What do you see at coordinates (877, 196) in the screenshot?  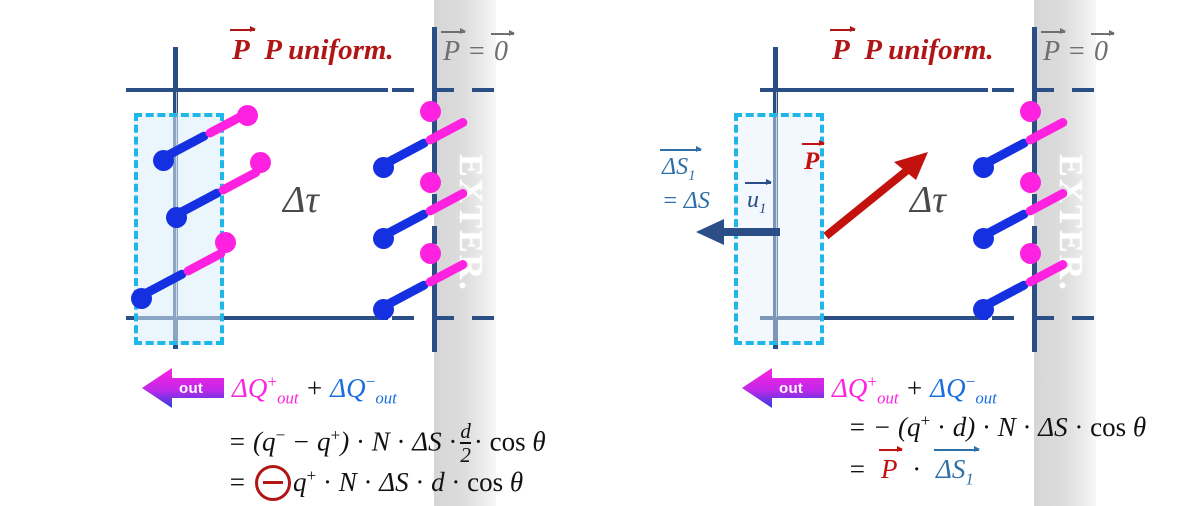 I see `polarization-arrow-right` at bounding box center [877, 196].